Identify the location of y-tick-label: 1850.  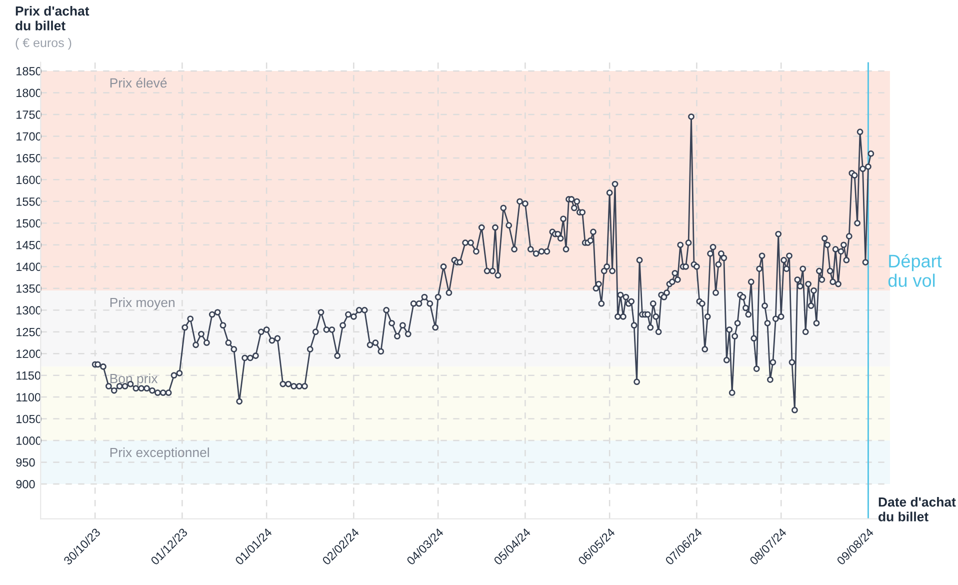
(29, 71).